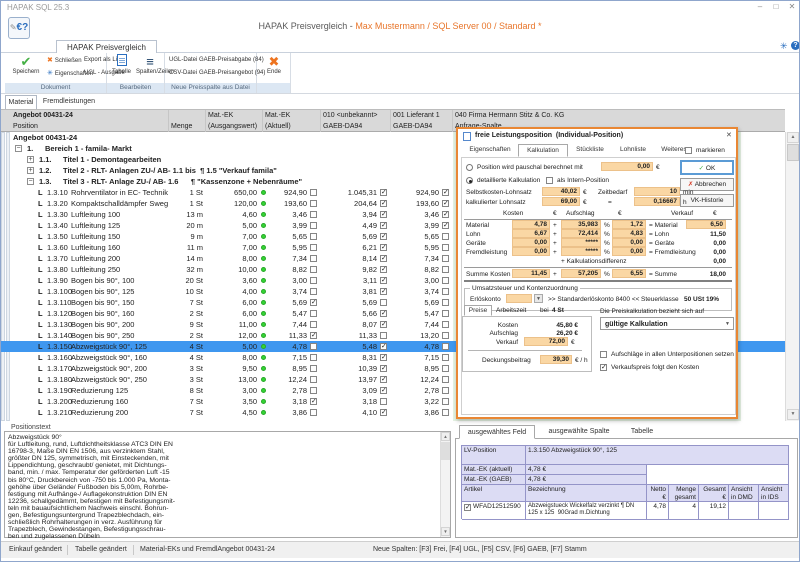 This screenshot has width=800, height=562. Describe the element at coordinates (707, 167) in the screenshot. I see `ok-button: ✓ OK` at that location.